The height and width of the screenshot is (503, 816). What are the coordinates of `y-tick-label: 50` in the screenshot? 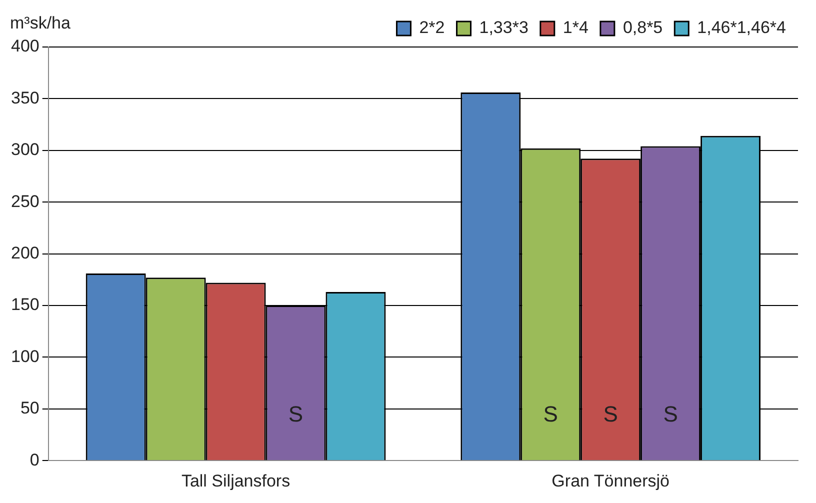 It's located at (30, 408).